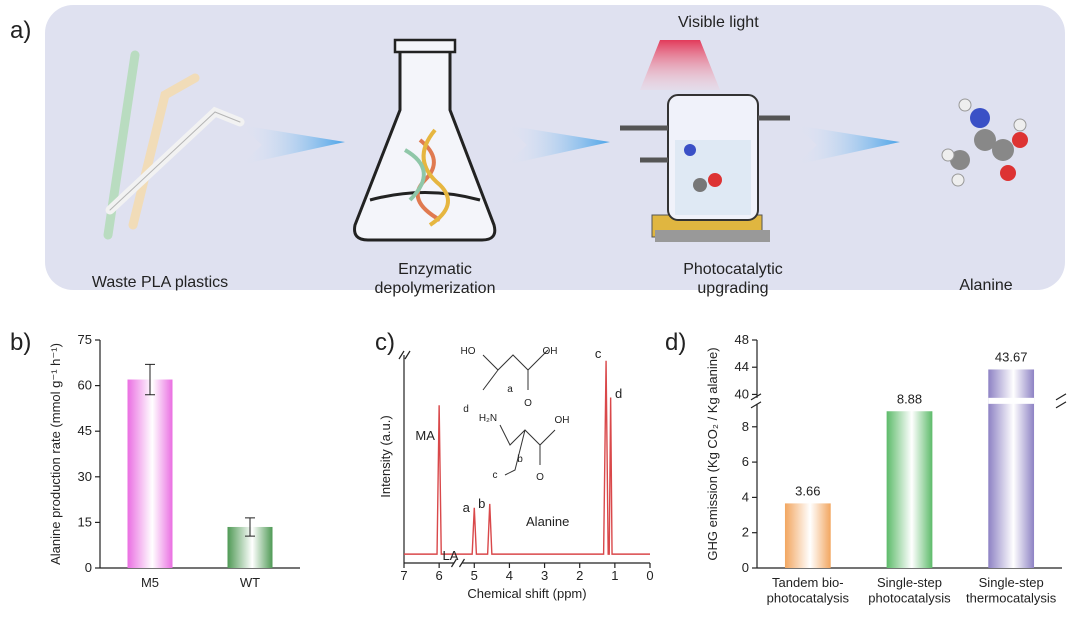  I want to click on x-tick-label: WT, so click(250, 582).